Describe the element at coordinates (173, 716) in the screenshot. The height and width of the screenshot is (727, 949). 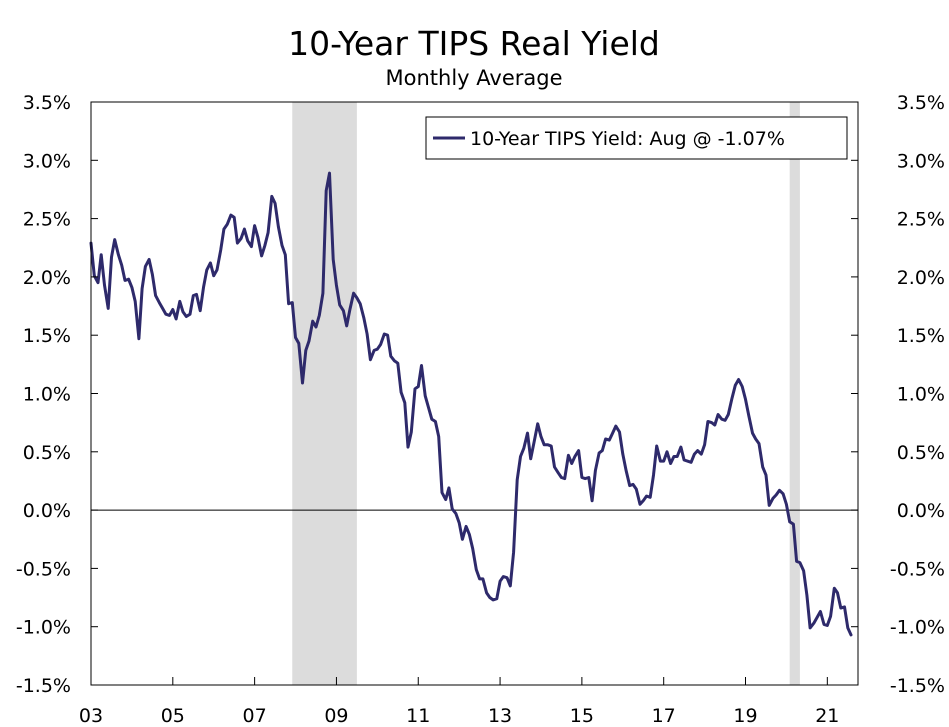
I see `x-tick-label: 05` at that location.